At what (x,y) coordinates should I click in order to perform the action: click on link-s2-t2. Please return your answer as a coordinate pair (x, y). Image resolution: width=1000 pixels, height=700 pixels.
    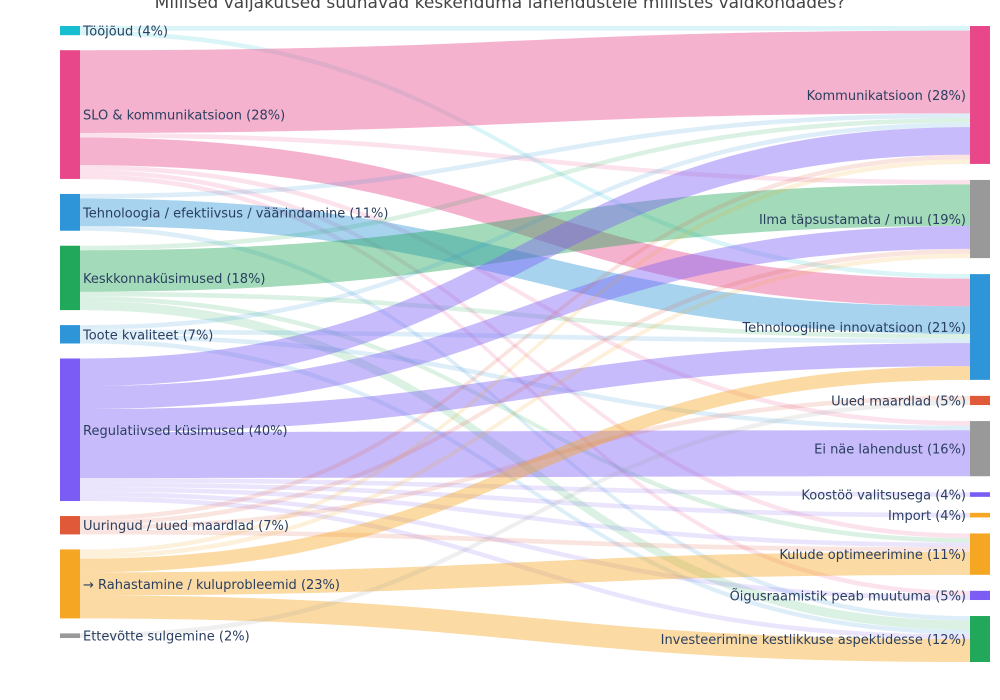
    Looking at the image, I should click on (525, 158).